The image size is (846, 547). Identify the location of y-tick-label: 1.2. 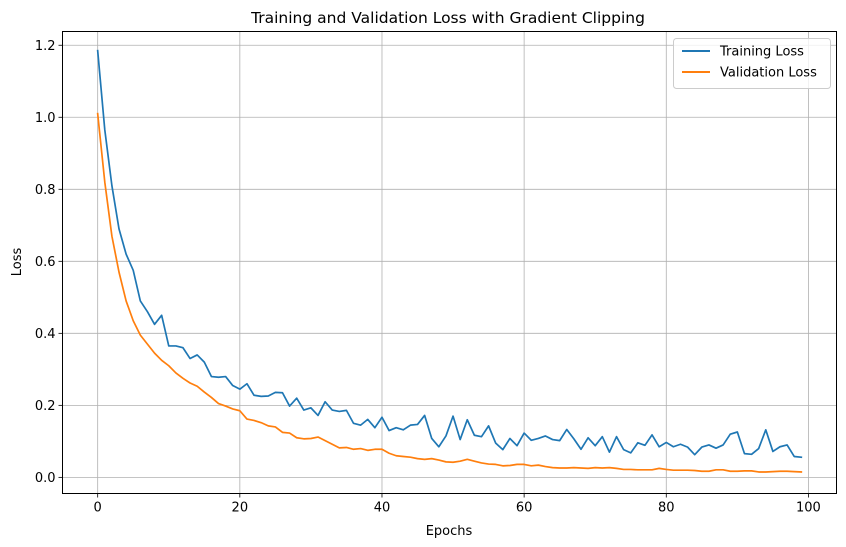
(45, 46).